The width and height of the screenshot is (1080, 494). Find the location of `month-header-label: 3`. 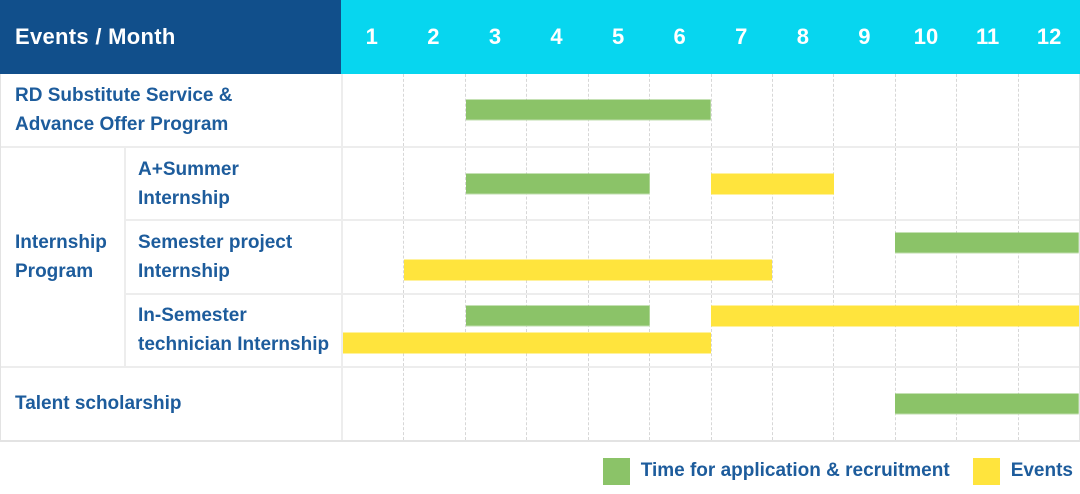

month-header-label: 3 is located at coordinates (495, 36).